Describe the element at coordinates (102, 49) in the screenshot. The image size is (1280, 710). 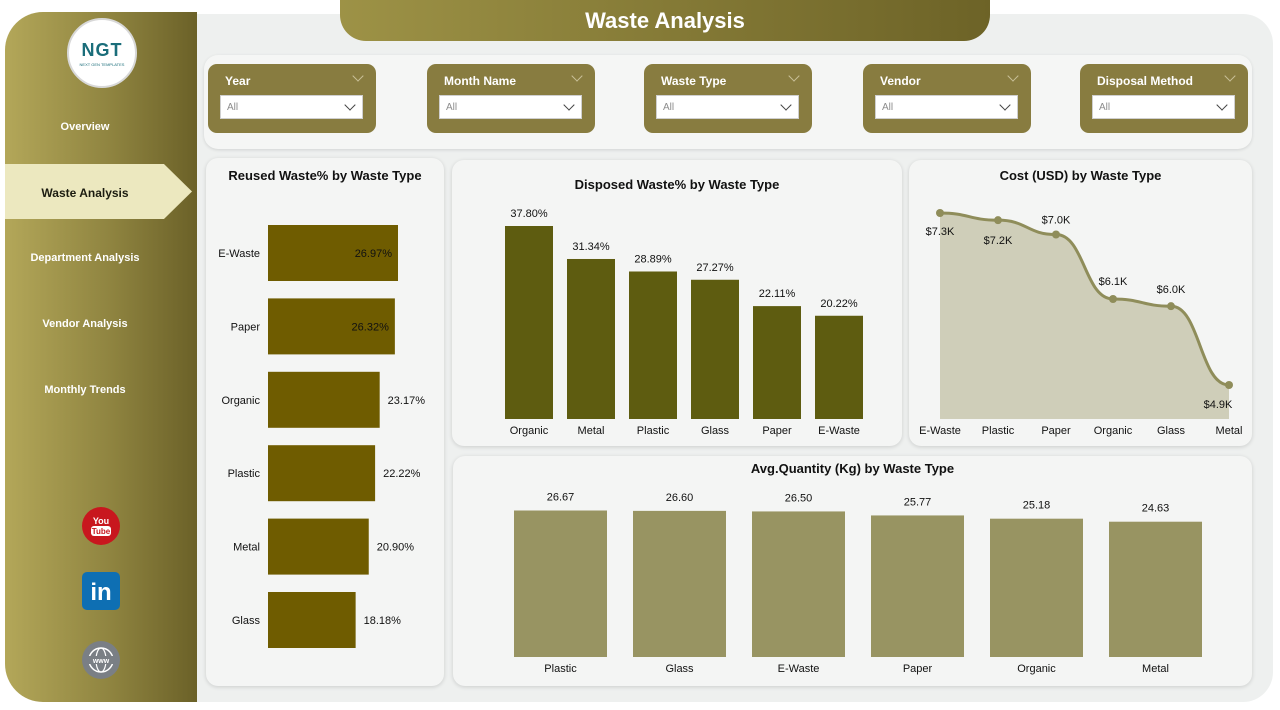
I see `logo-text: NGT` at that location.